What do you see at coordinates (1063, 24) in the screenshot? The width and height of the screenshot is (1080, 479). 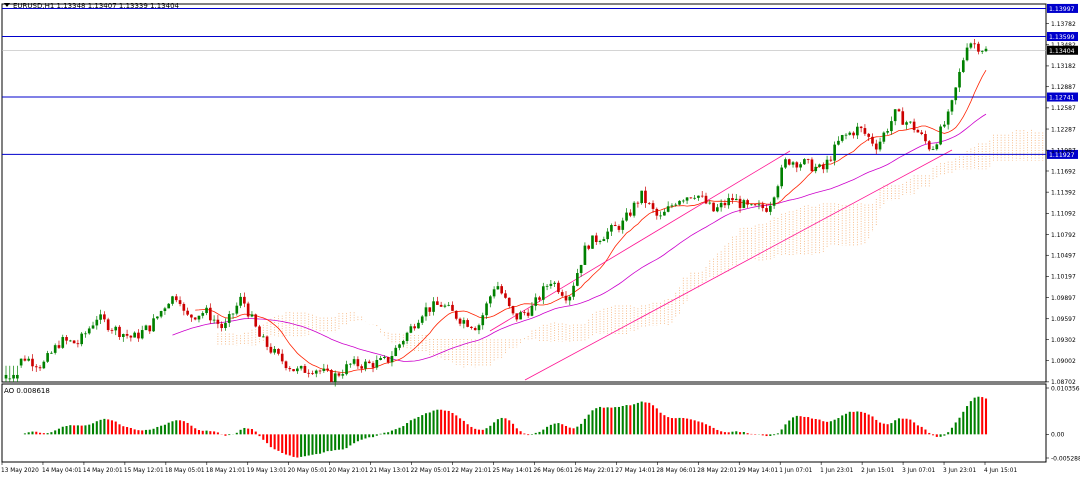 I see `y-tick-label: 1.13782` at bounding box center [1063, 24].